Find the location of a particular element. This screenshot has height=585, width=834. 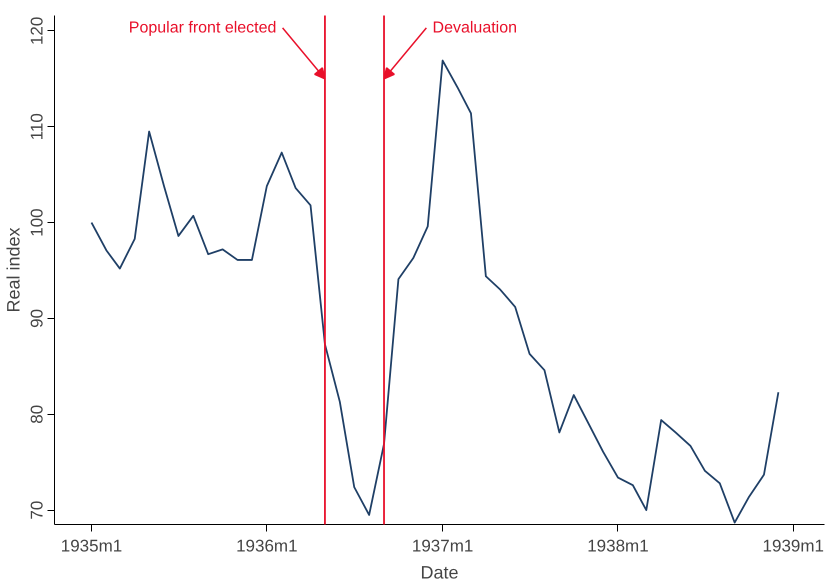

y-axis-title: Real index is located at coordinates (14, 270).